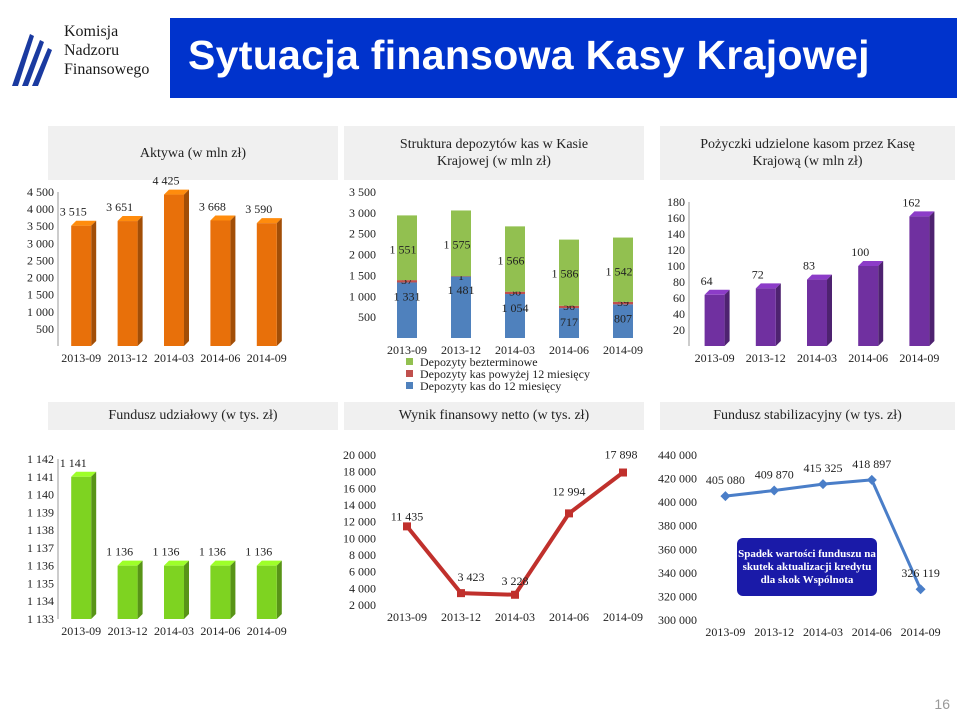 This screenshot has width=960, height=724. I want to click on y-tick-label: 1 140, so click(40, 495).